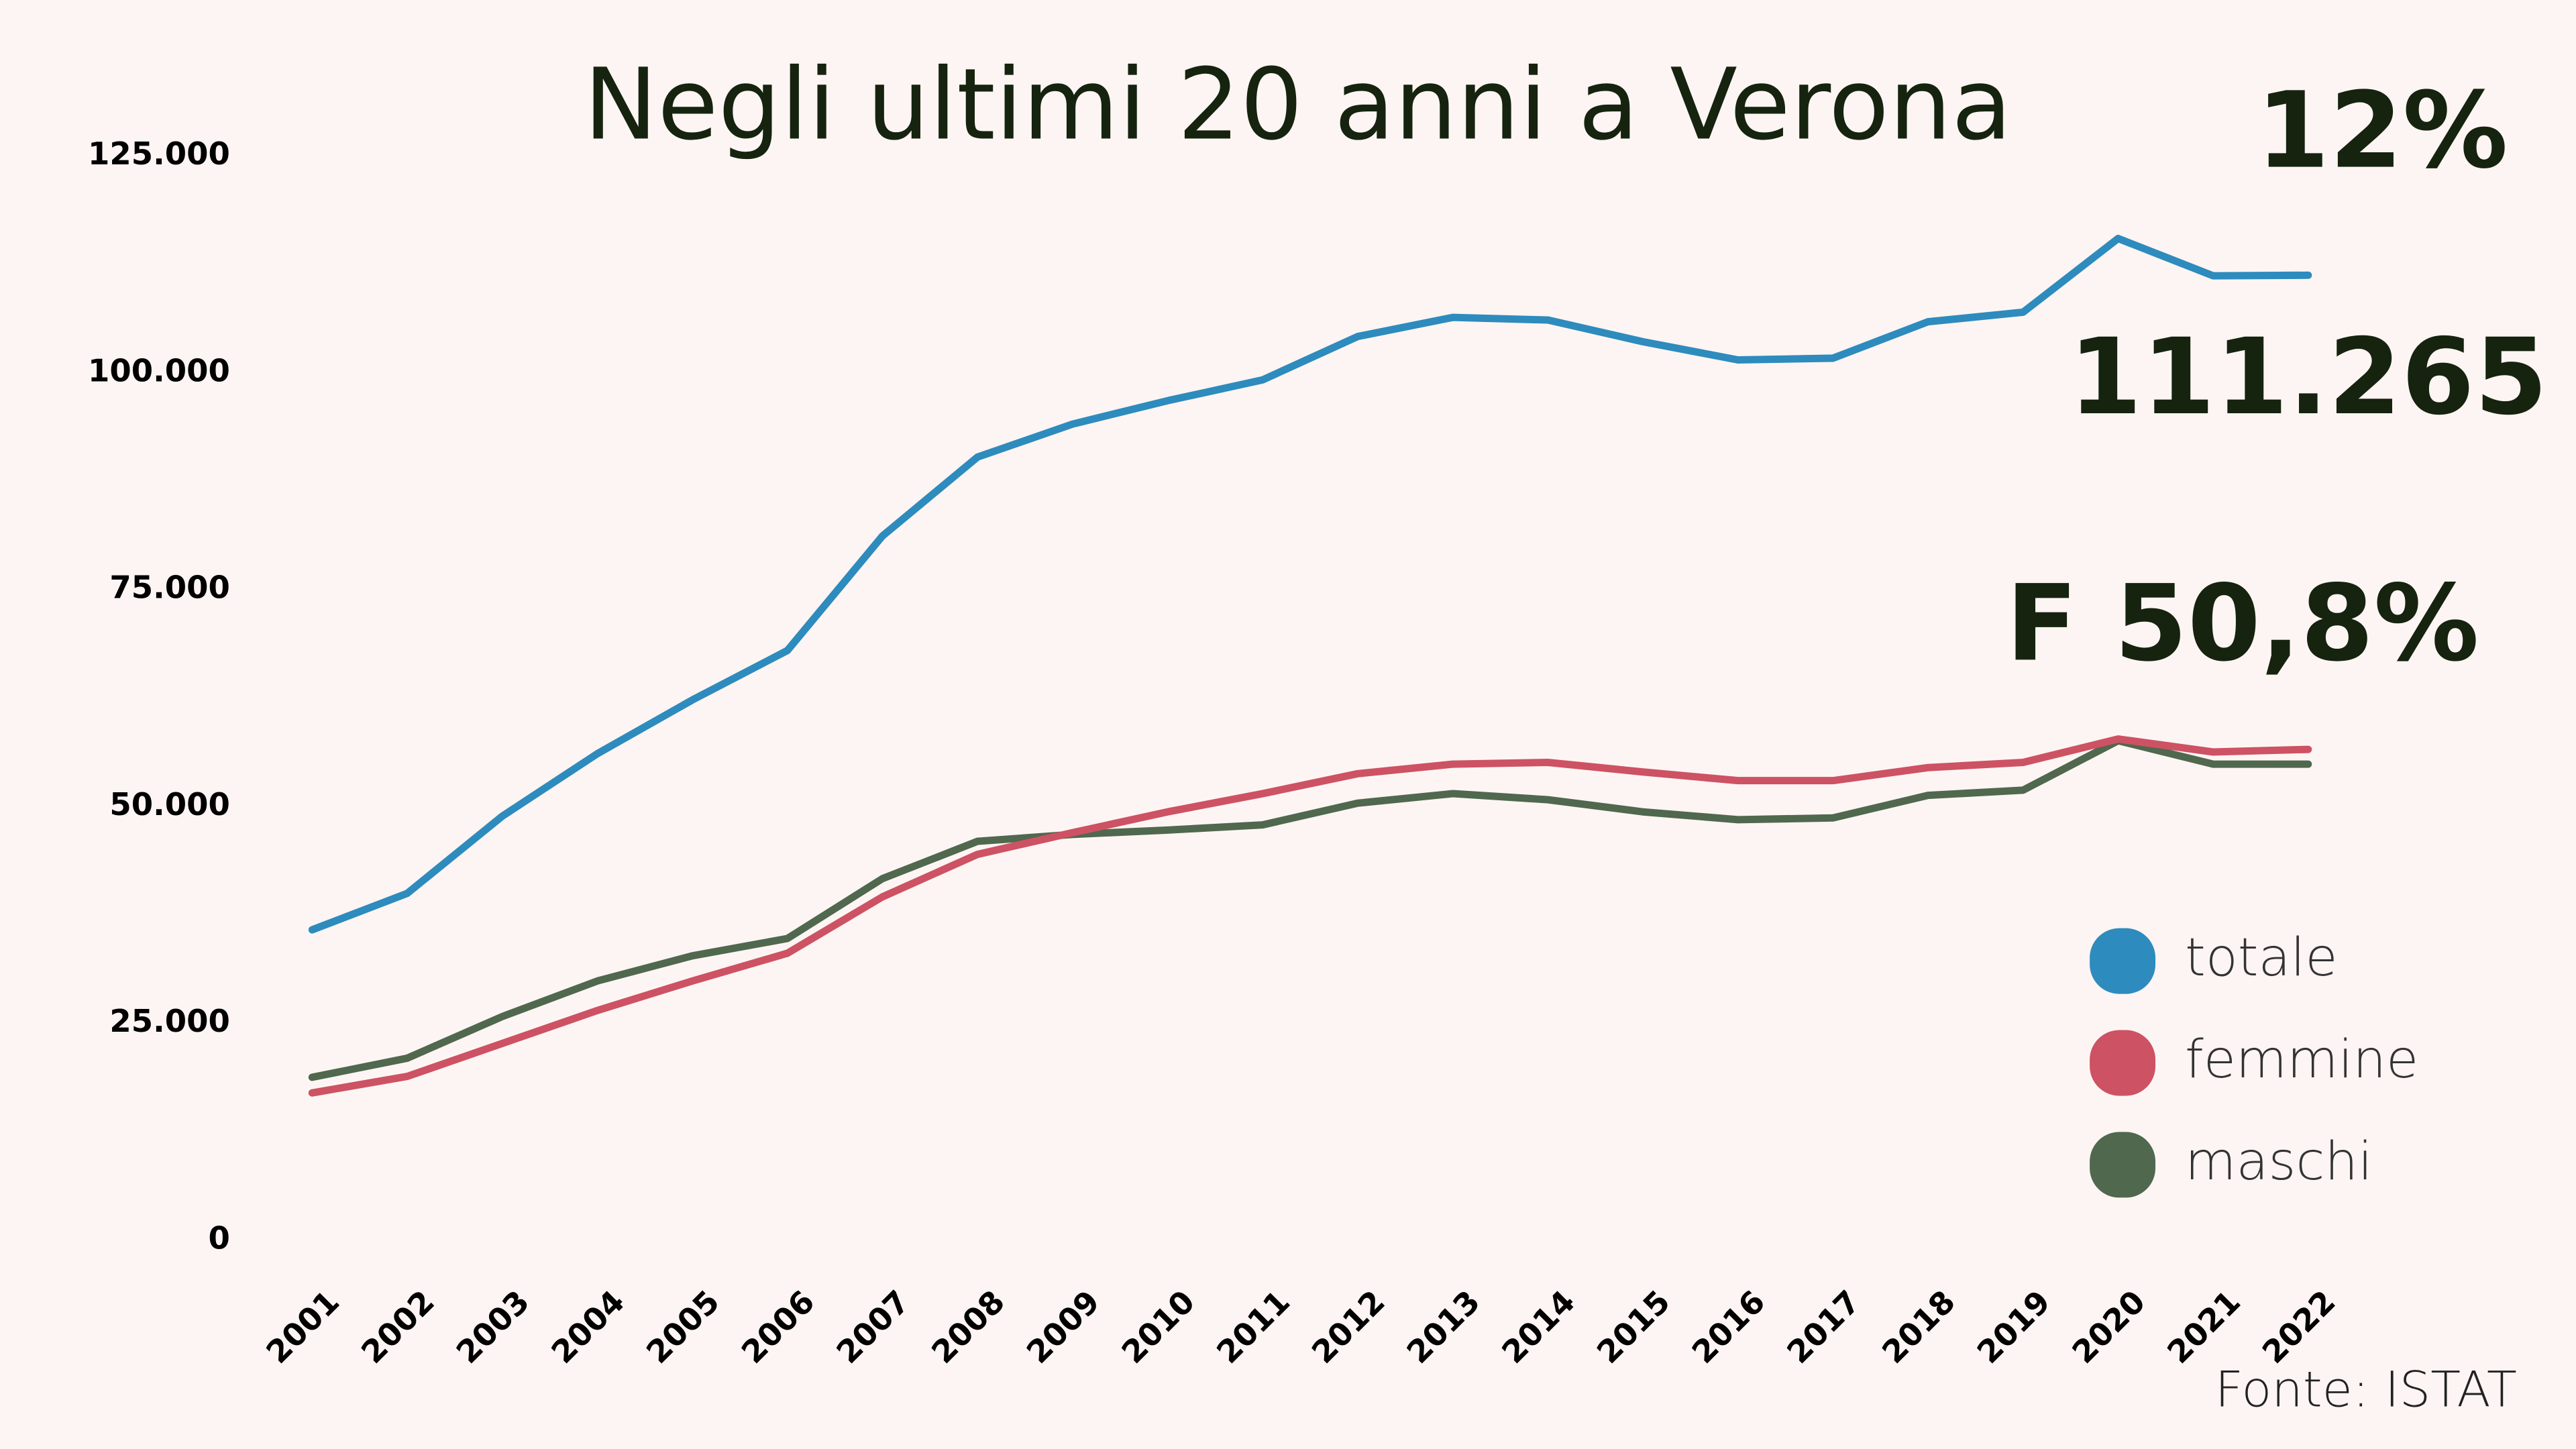  What do you see at coordinates (169, 804) in the screenshot?
I see `y-tick-label: 50.000` at bounding box center [169, 804].